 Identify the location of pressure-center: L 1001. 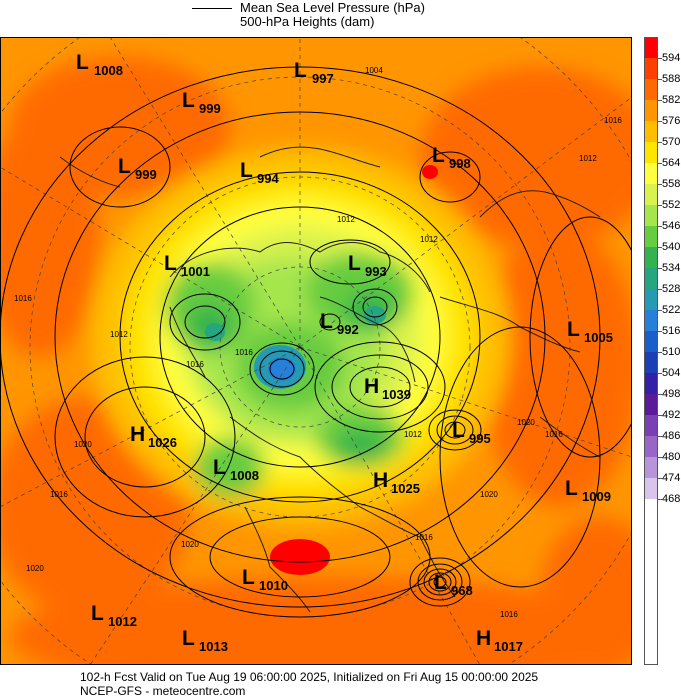
(187, 265).